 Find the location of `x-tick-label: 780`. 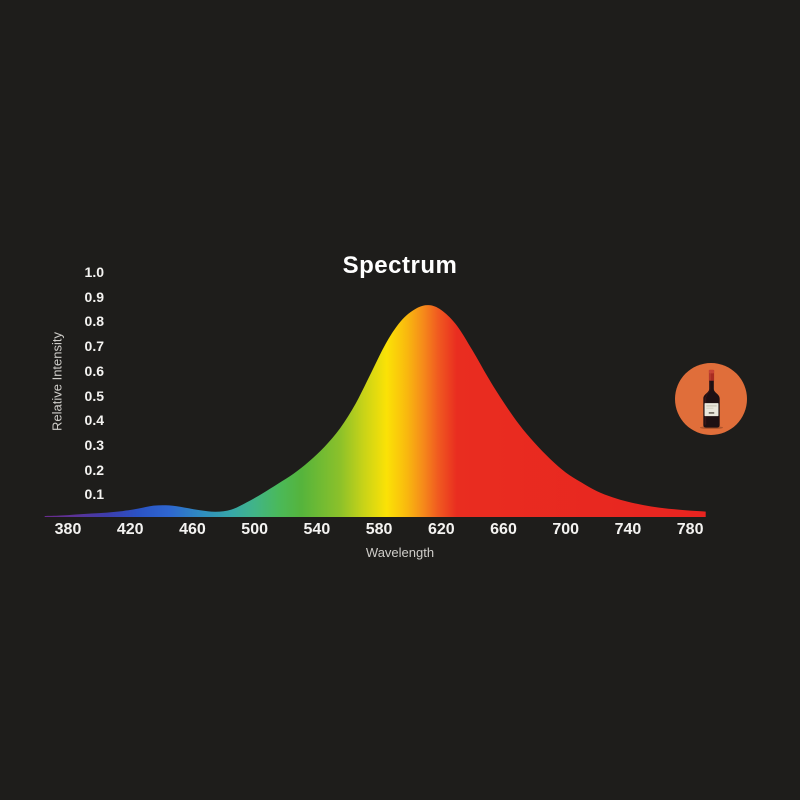

x-tick-label: 780 is located at coordinates (690, 529).